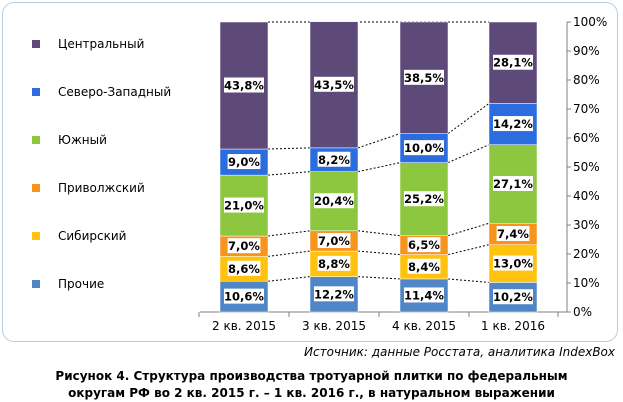 The image size is (623, 402). I want to click on data-label: 6,5%, so click(424, 245).